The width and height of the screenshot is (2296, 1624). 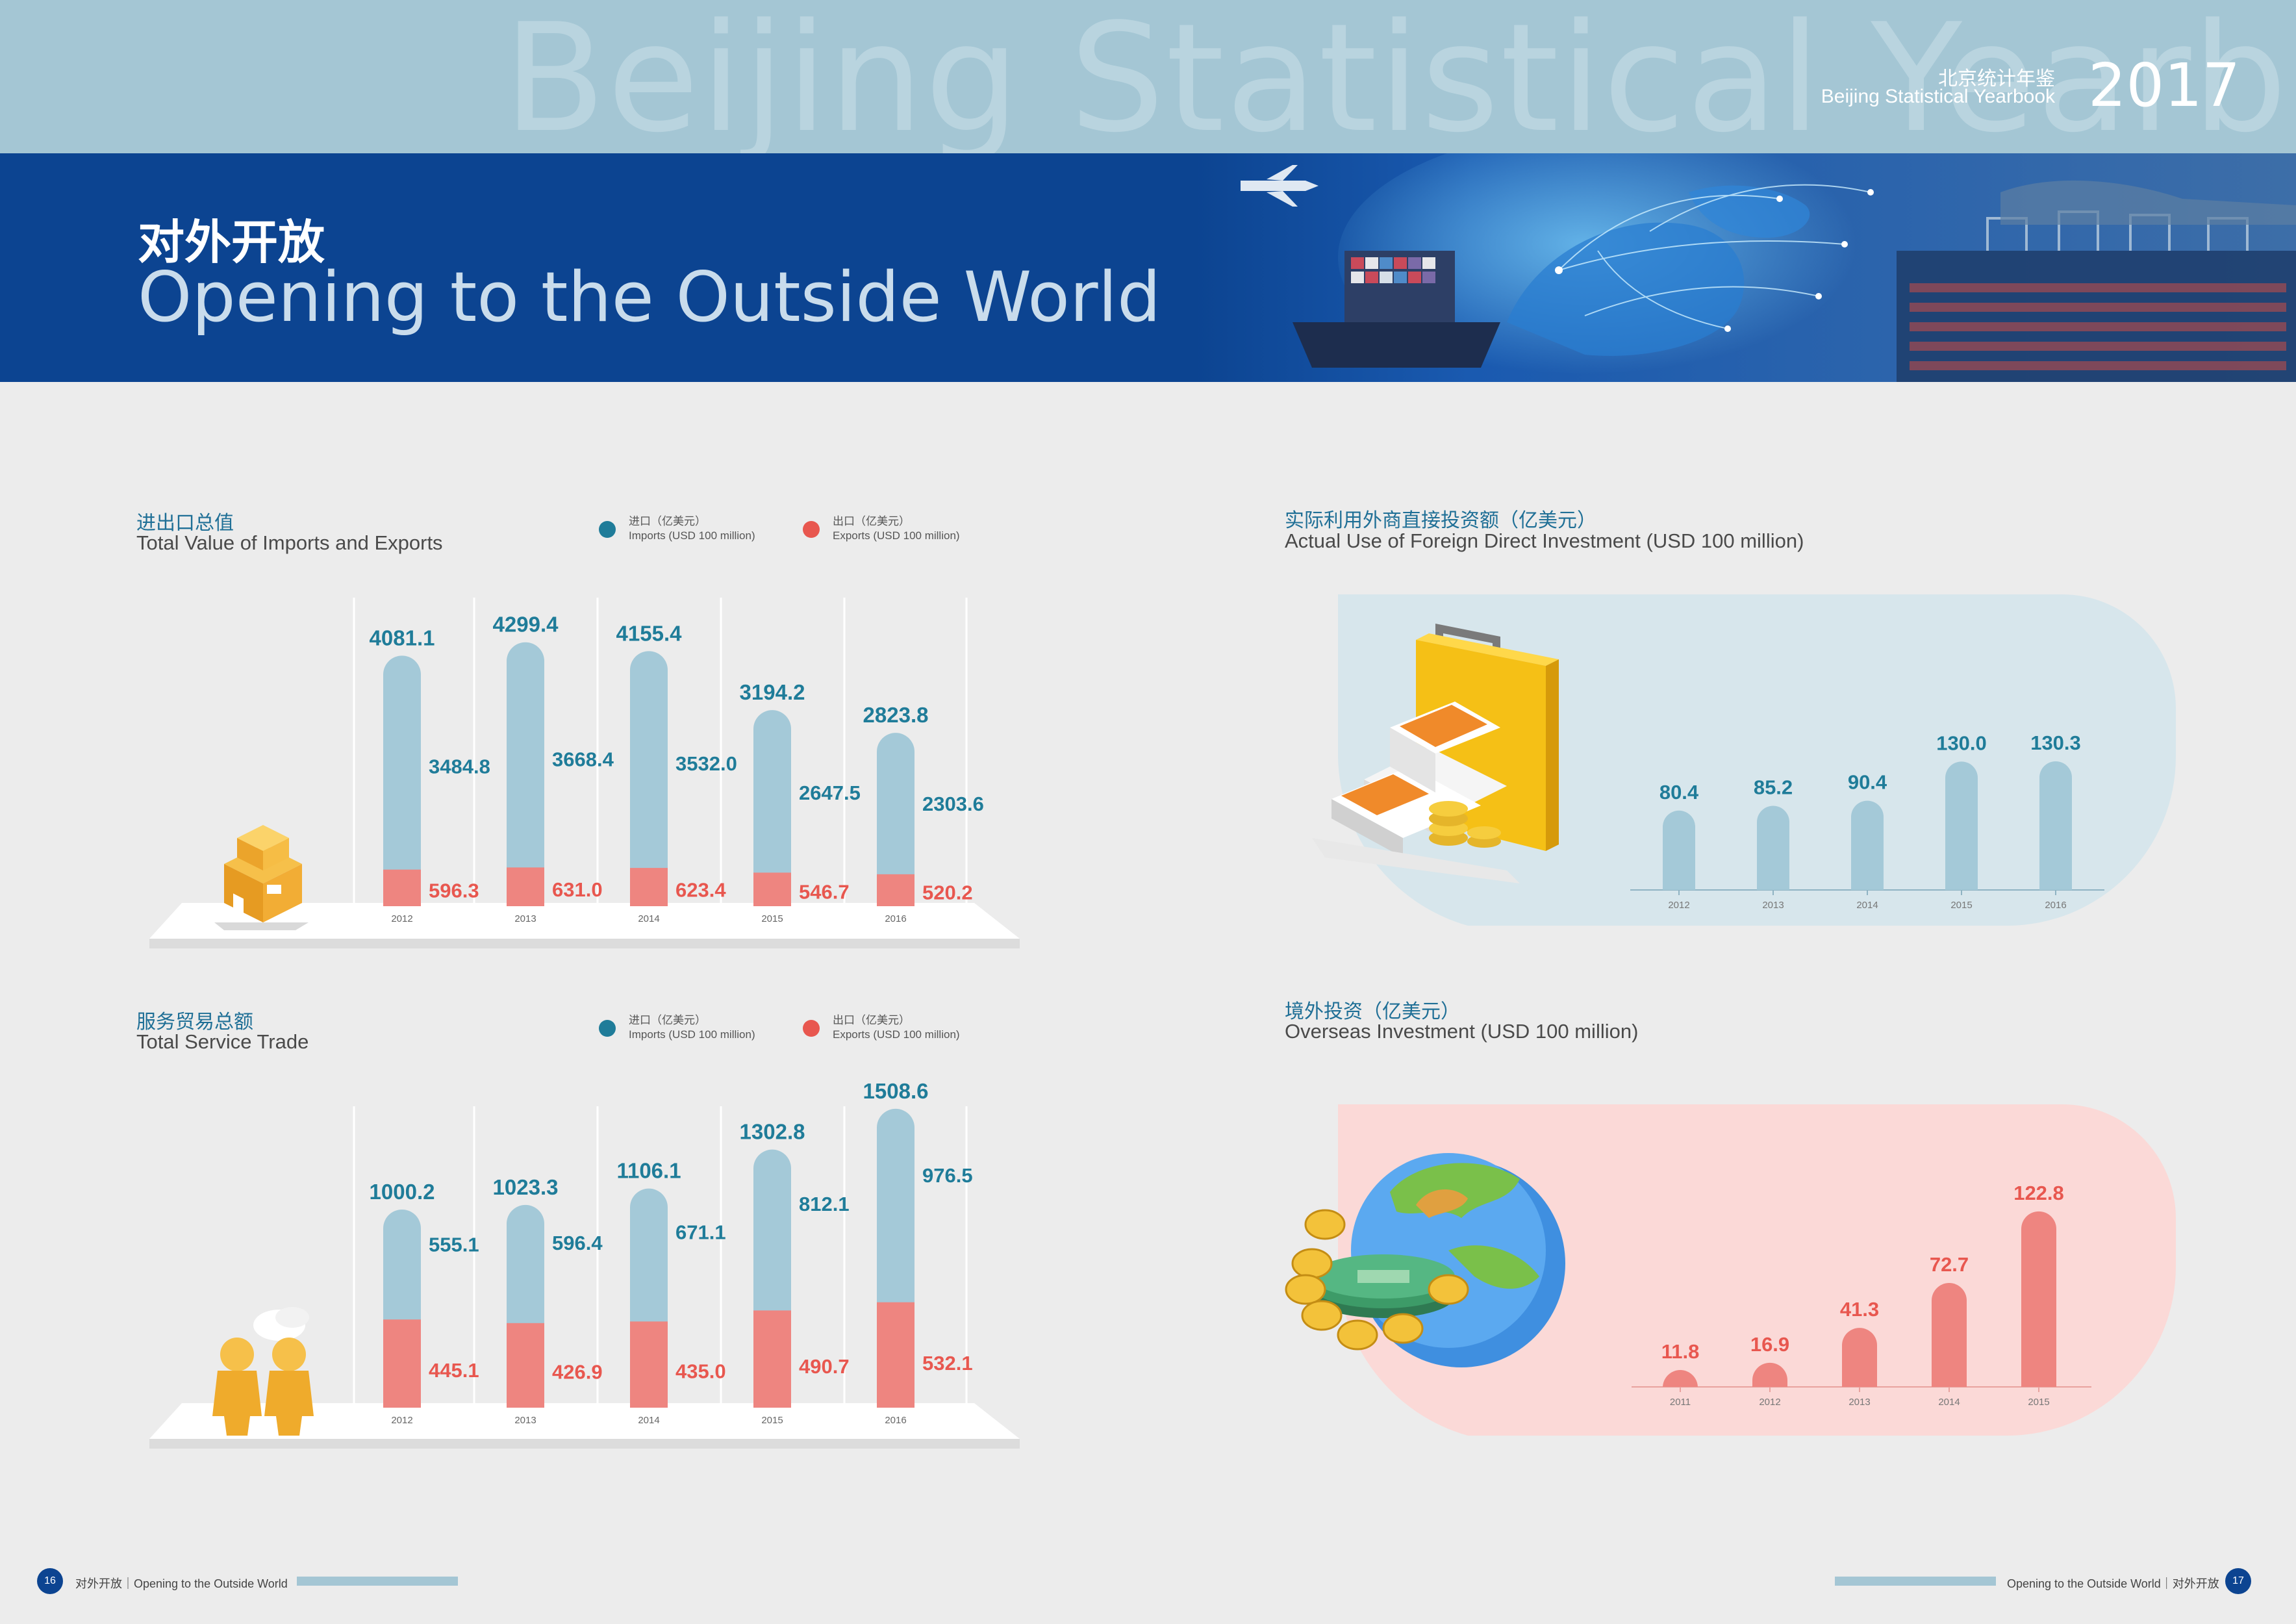 I want to click on boxes-icon, so click(x=261, y=877).